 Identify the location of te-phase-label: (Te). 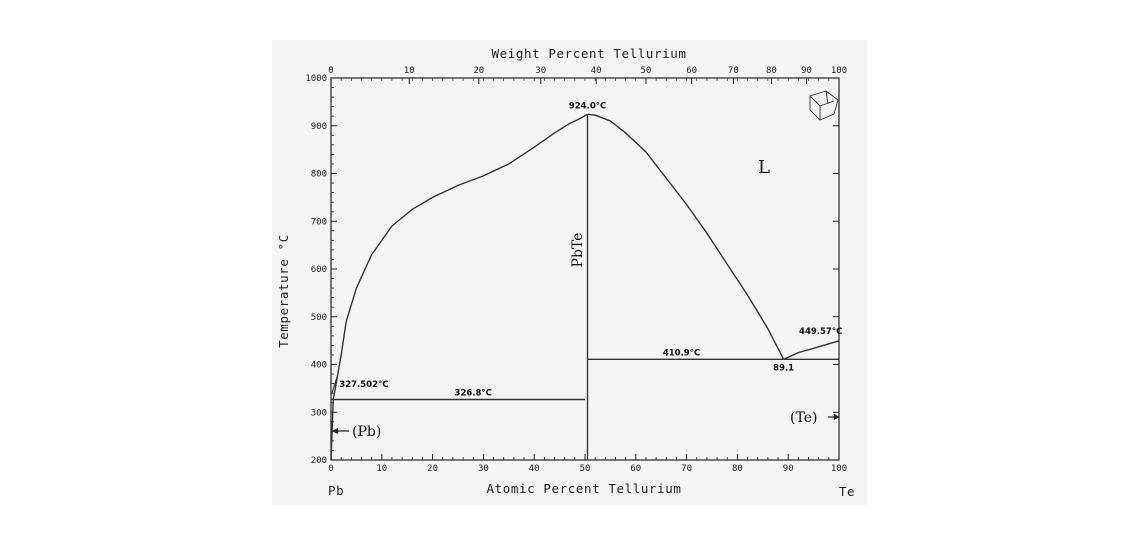
(803, 418).